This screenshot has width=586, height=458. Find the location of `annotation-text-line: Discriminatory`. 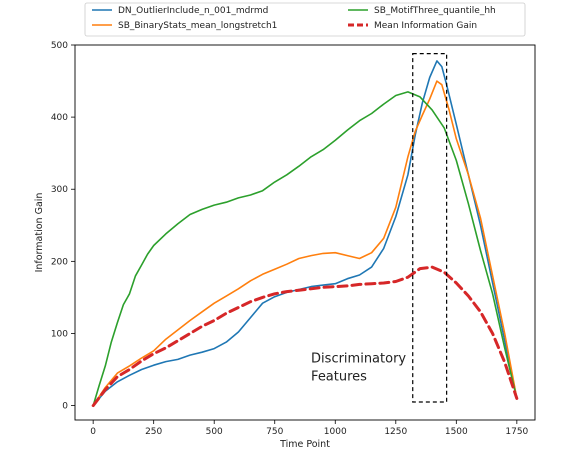

annotation-text-line: Discriminatory is located at coordinates (358, 358).